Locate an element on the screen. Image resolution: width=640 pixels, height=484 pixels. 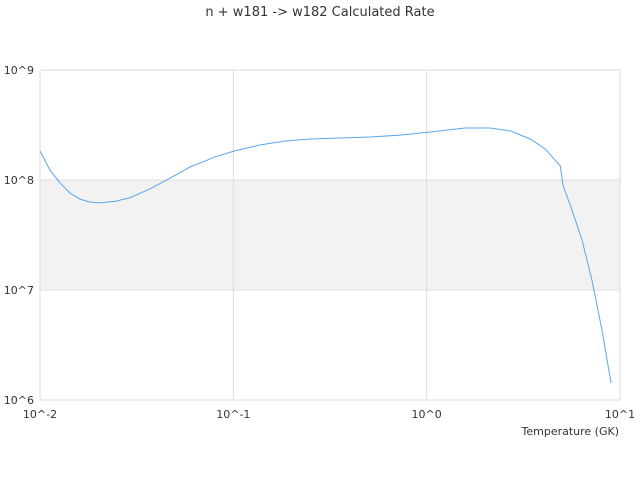
y-tick-label: 10^7 is located at coordinates (19, 290).